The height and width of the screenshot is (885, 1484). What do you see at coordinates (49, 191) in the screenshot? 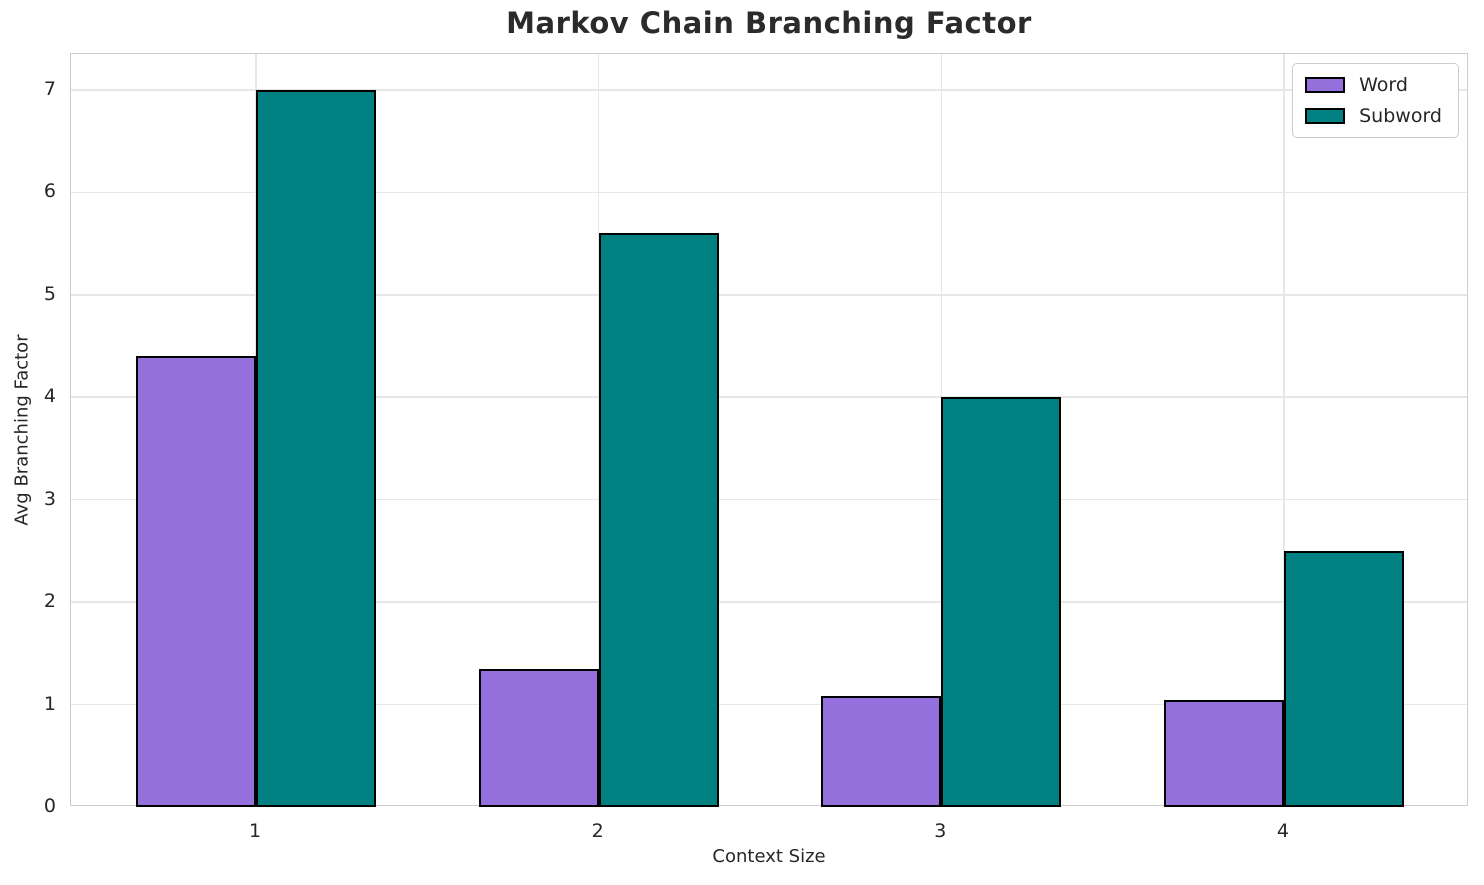
I see `y-tick-label-6: 6` at bounding box center [49, 191].